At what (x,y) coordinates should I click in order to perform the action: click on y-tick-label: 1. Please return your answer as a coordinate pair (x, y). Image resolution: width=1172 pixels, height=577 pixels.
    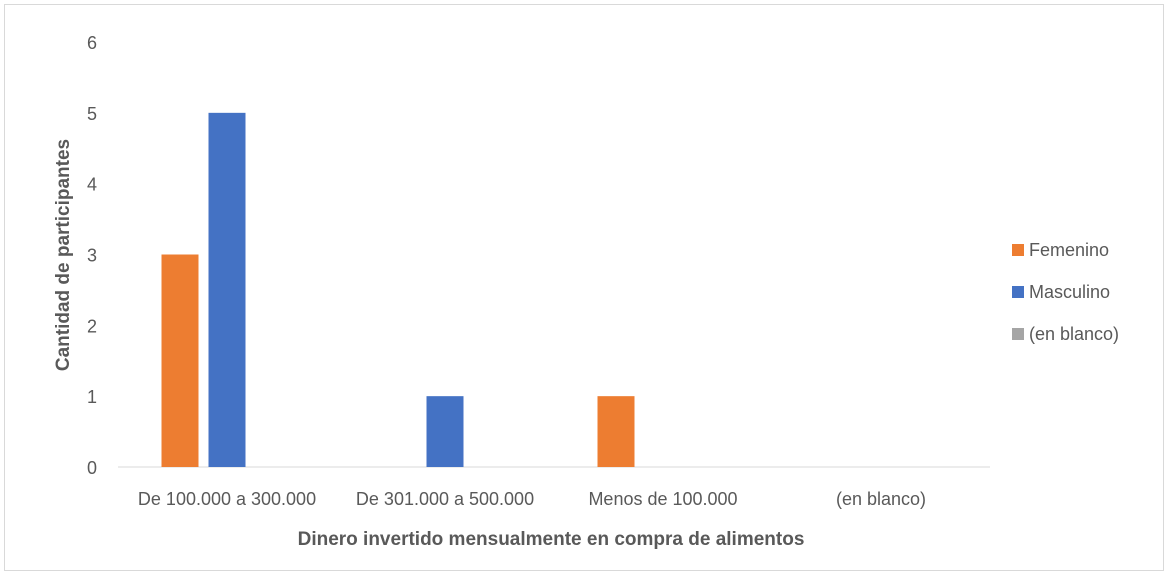
    Looking at the image, I should click on (92, 397).